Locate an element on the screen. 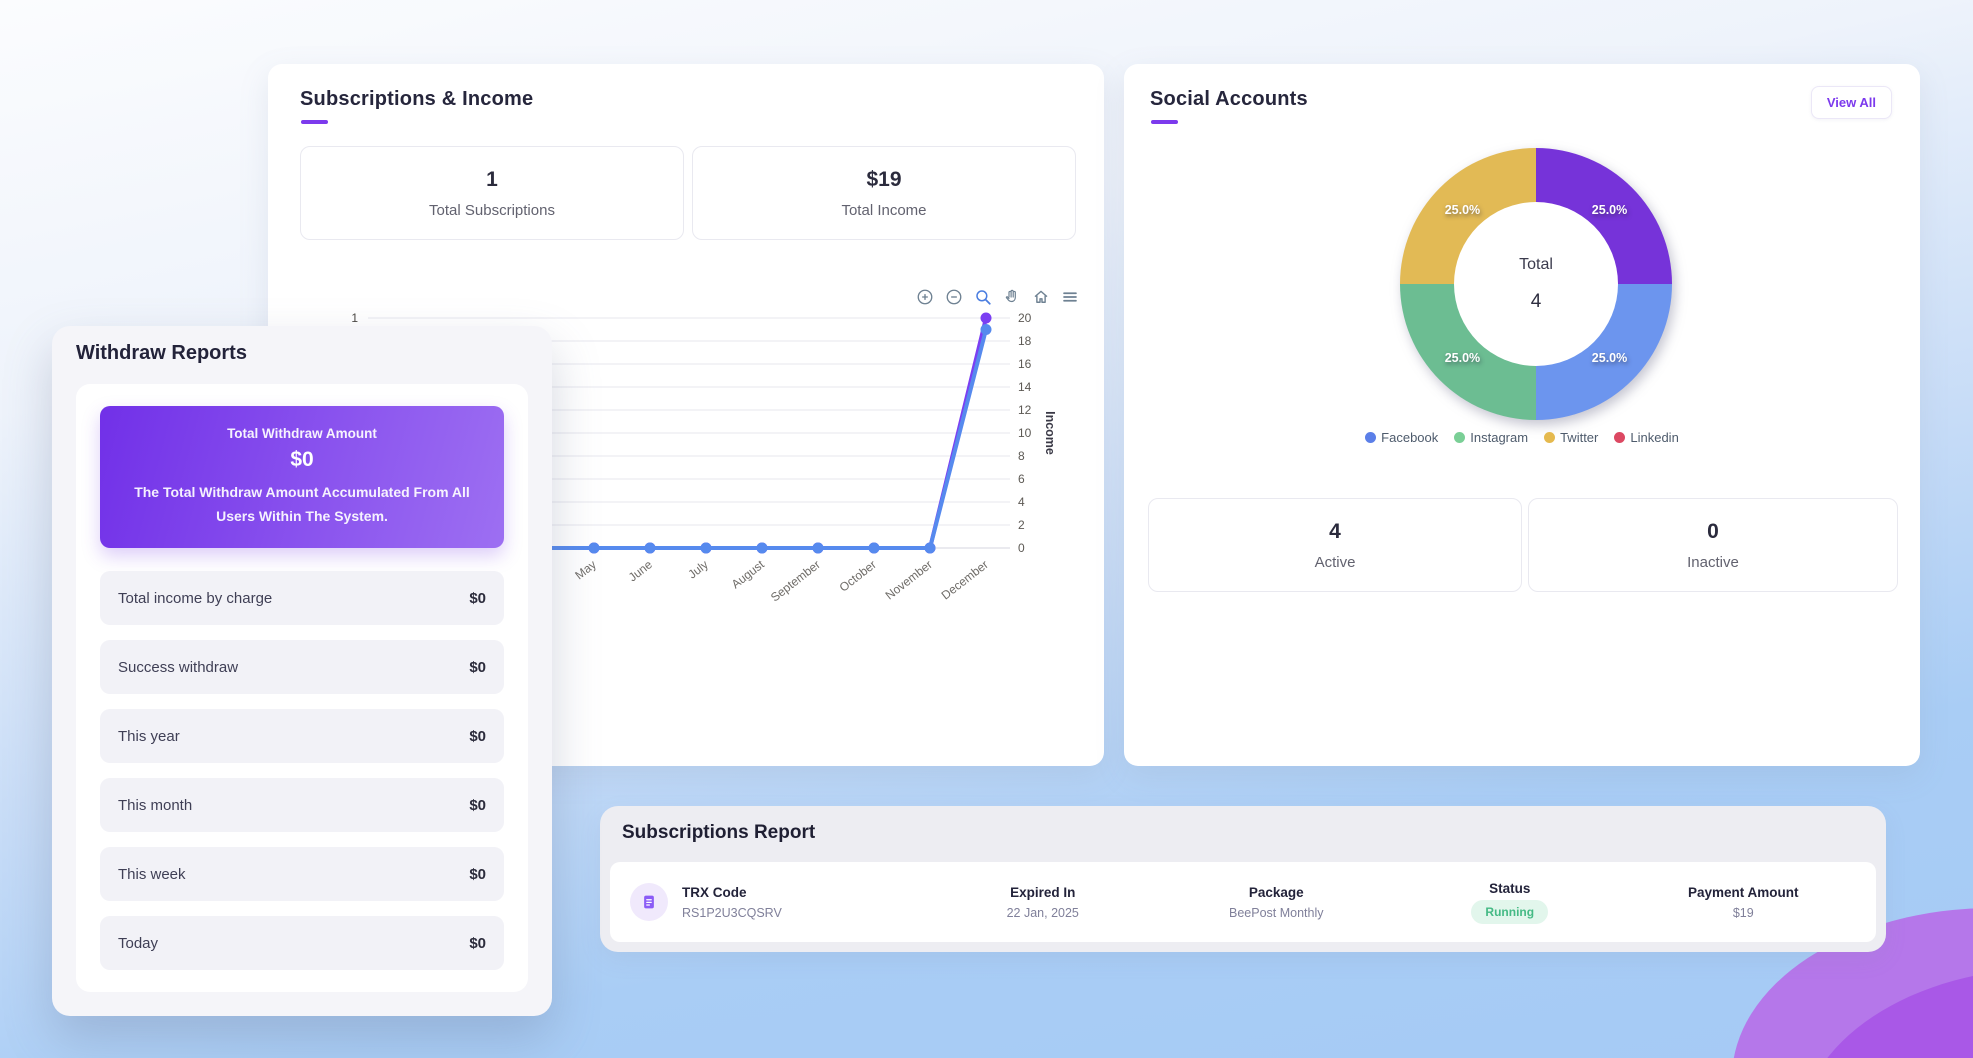 Image resolution: width=1973 pixels, height=1058 pixels. right-axis-tick: 20 is located at coordinates (1025, 318).